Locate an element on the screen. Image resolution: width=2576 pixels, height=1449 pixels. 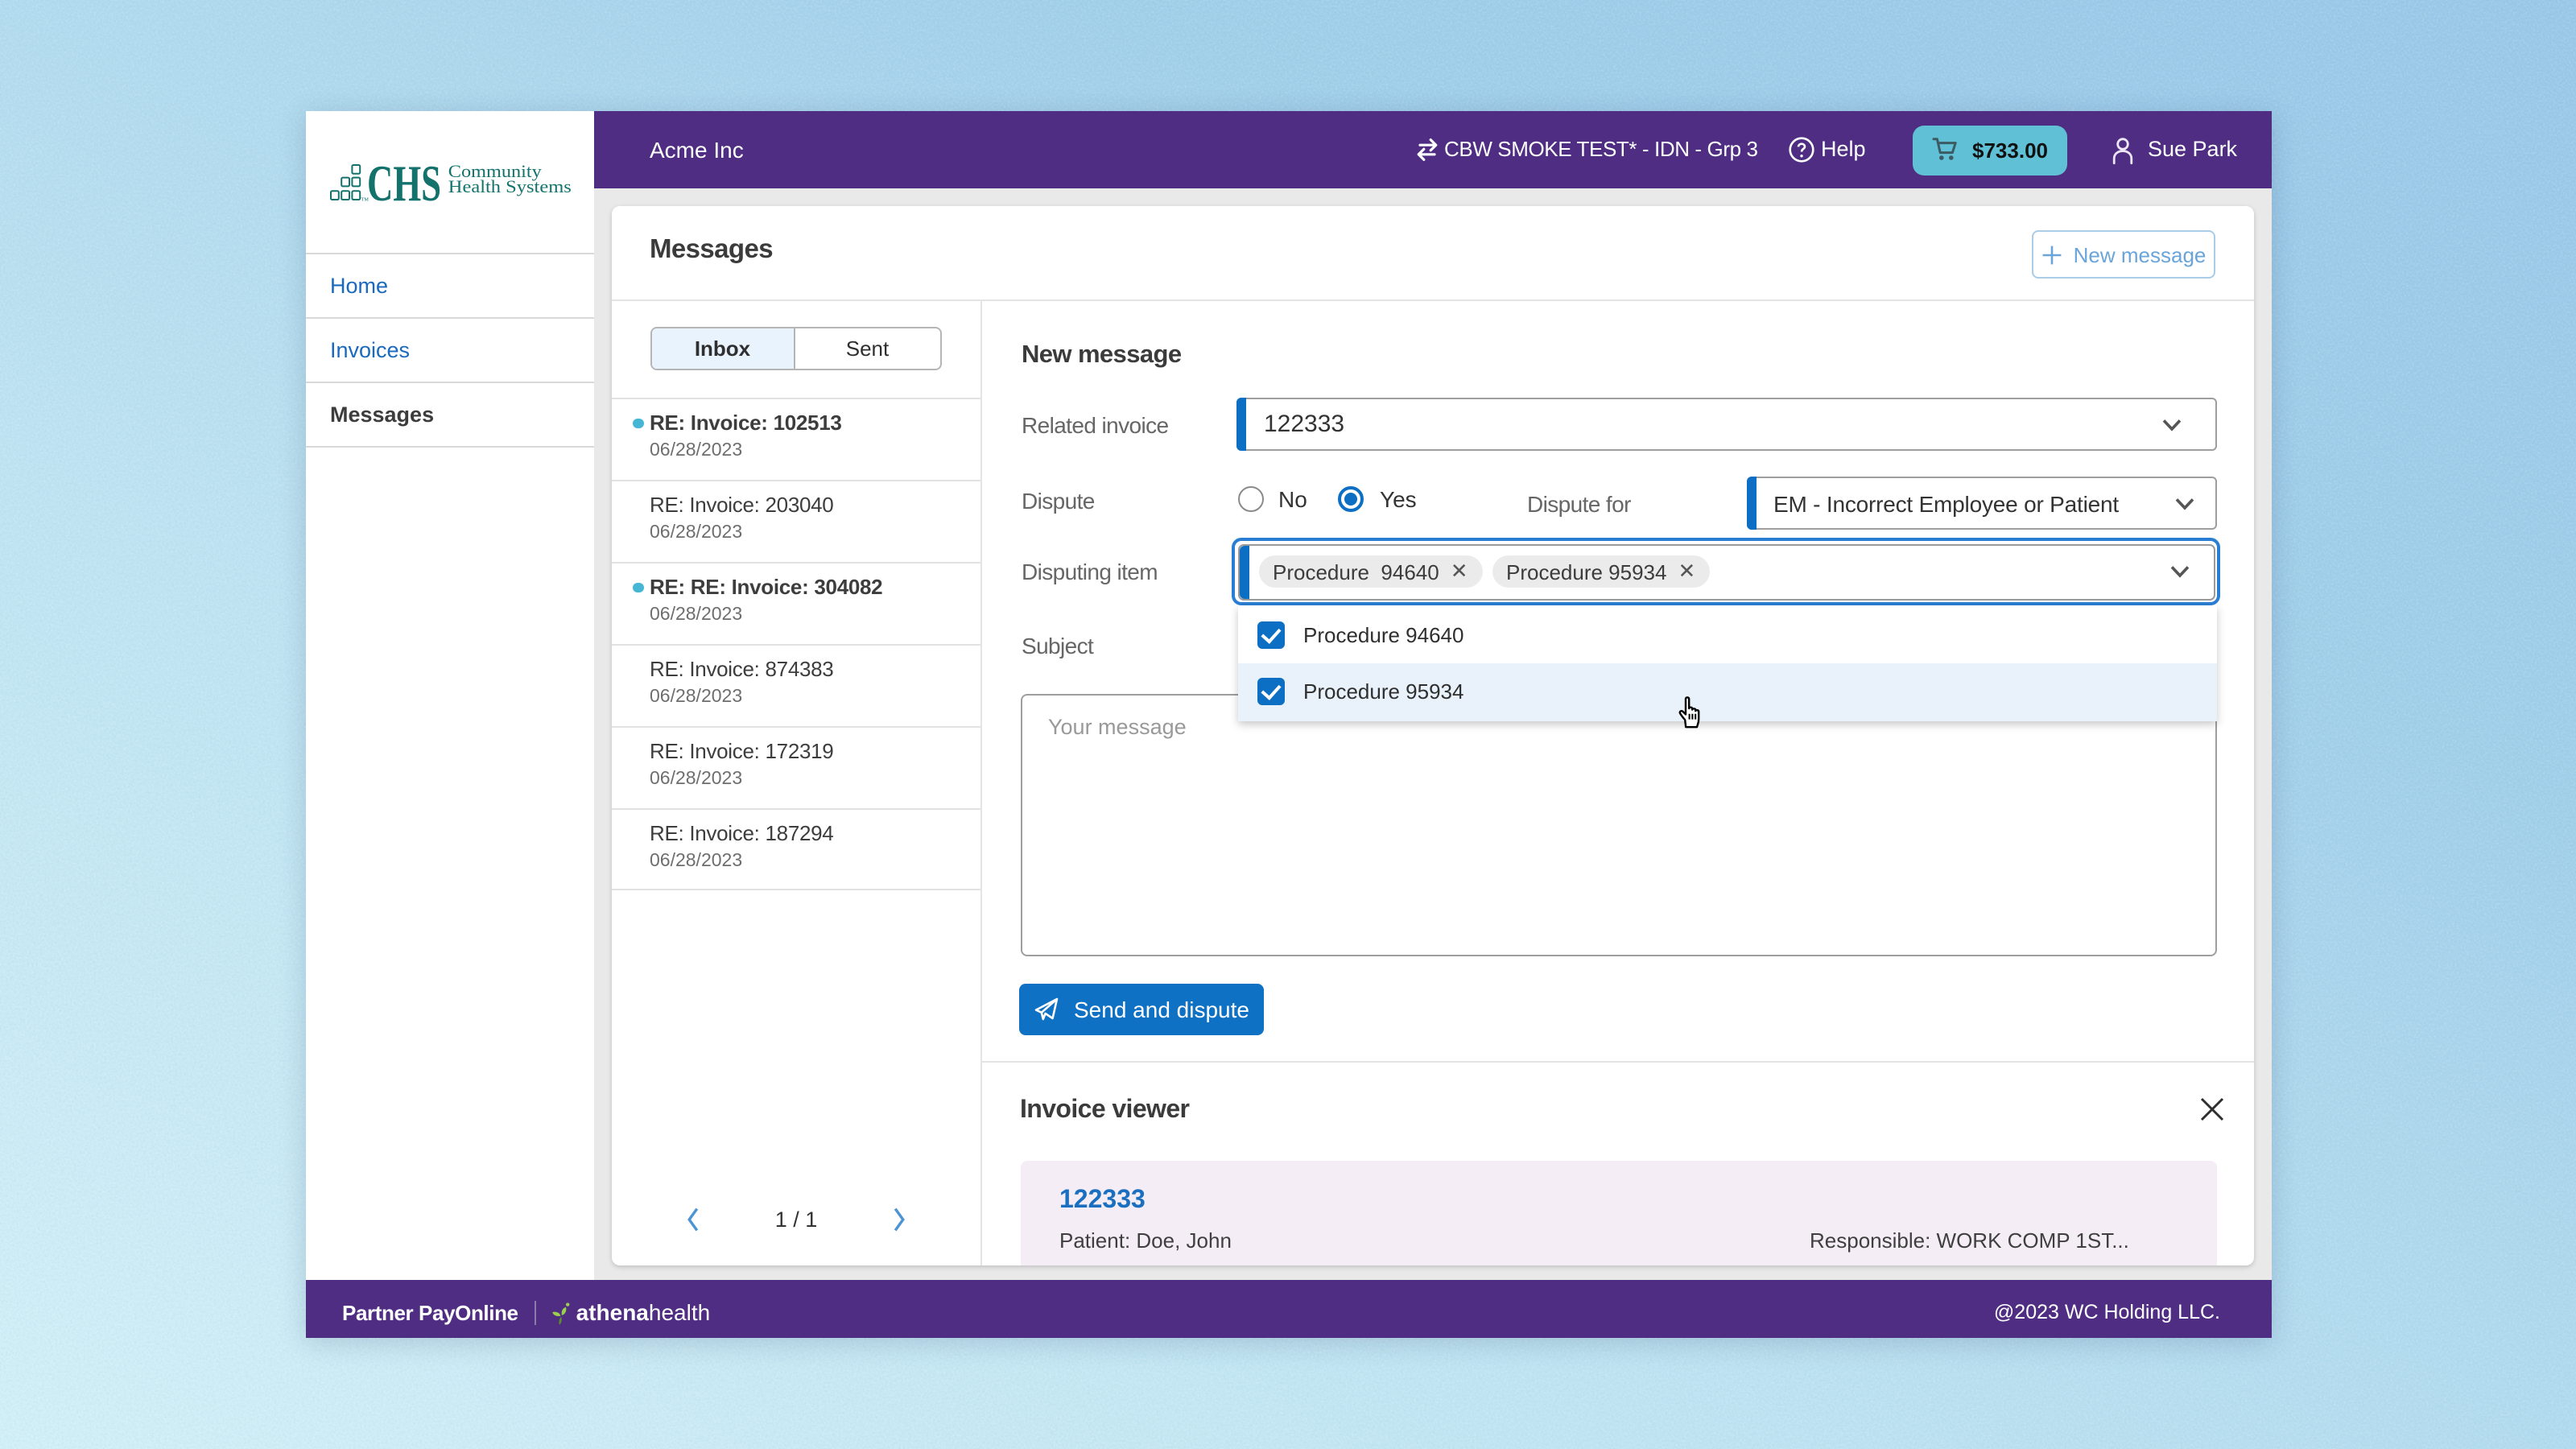
svg-text: Community is located at coordinates (495, 171).